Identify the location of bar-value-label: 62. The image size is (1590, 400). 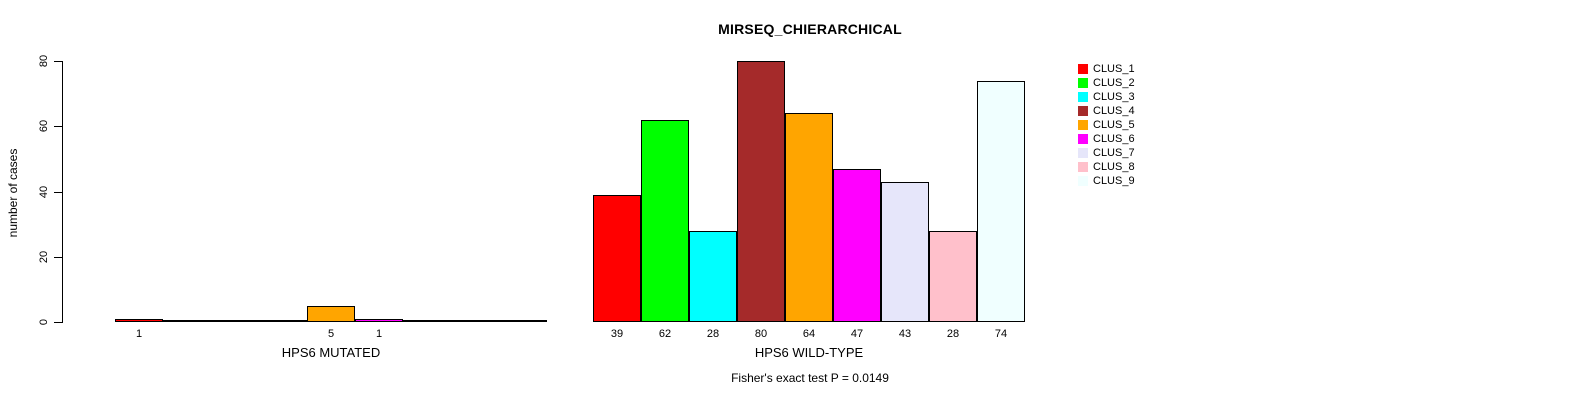
(665, 334).